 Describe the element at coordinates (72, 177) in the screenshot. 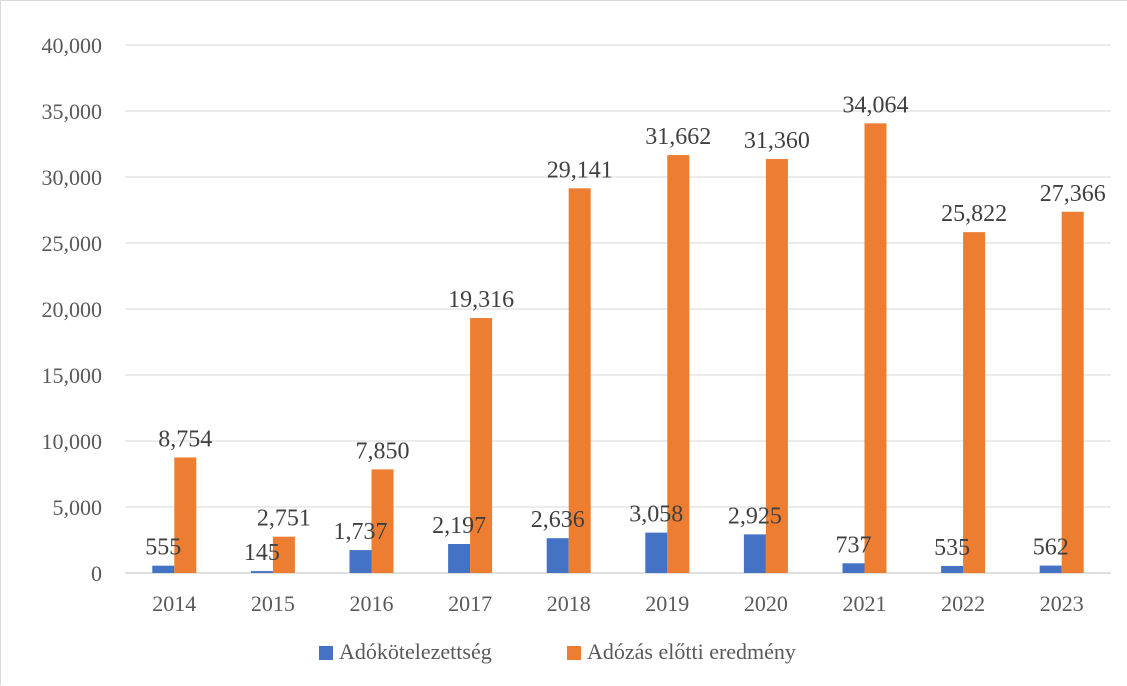

I see `y-tick-label: 30,000` at that location.